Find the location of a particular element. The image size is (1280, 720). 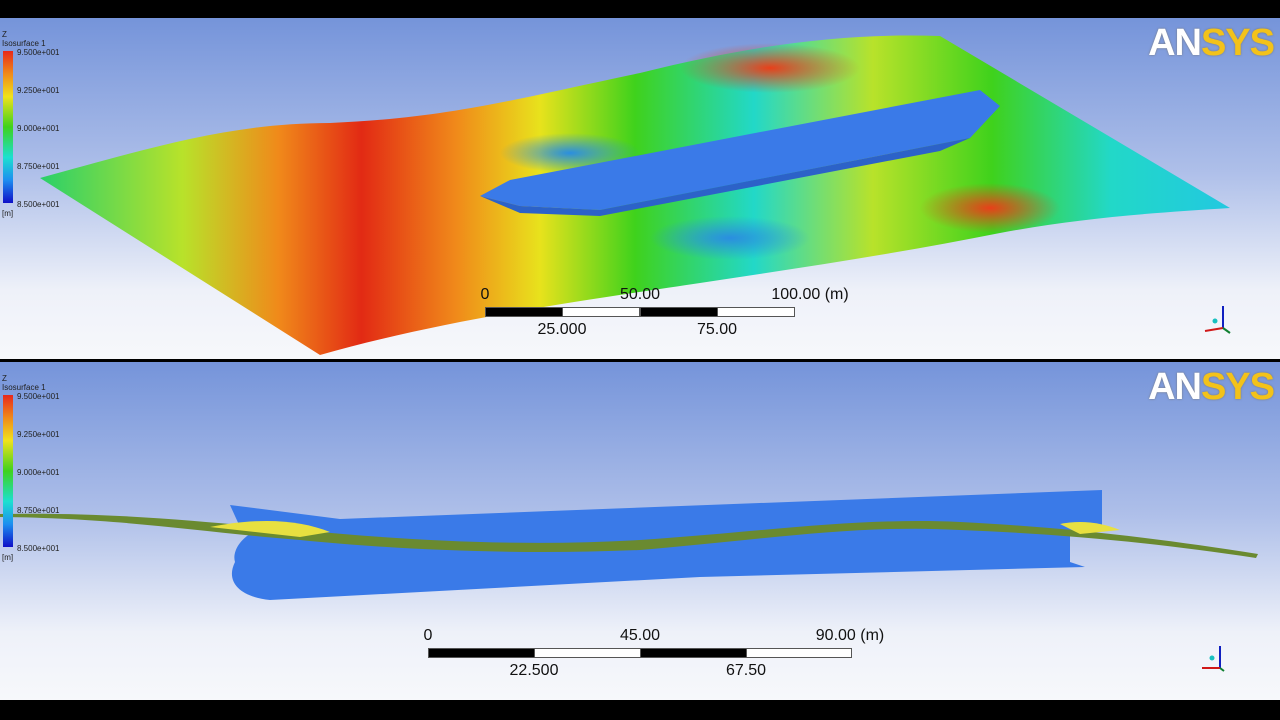

scale-label: 75.00 is located at coordinates (717, 329).